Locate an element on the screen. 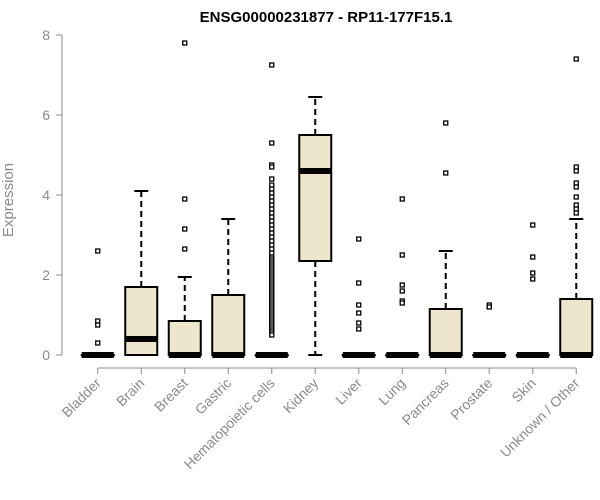  box-skin is located at coordinates (532, 290).